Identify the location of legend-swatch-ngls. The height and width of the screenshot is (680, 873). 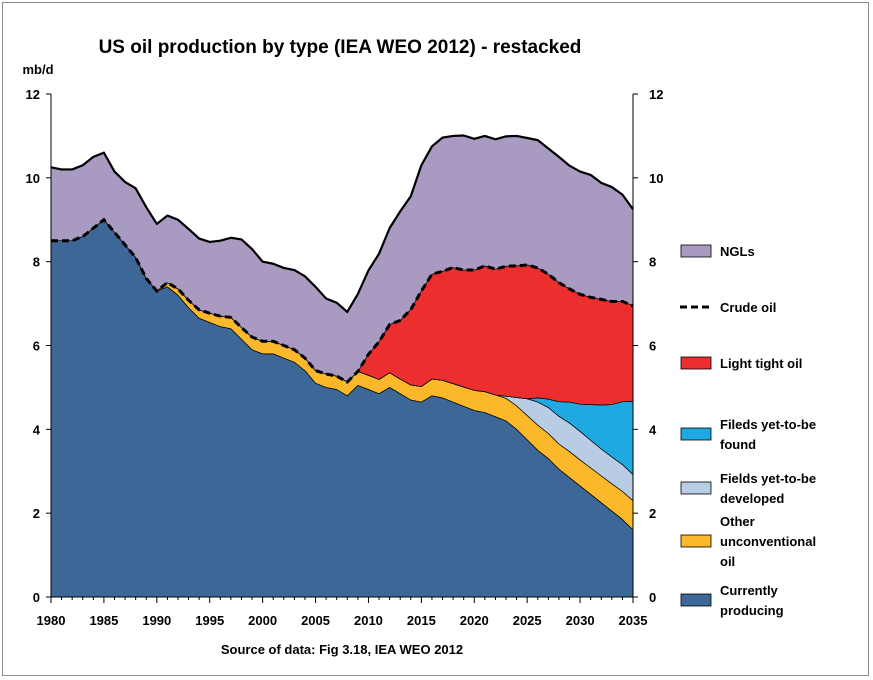
(696, 251).